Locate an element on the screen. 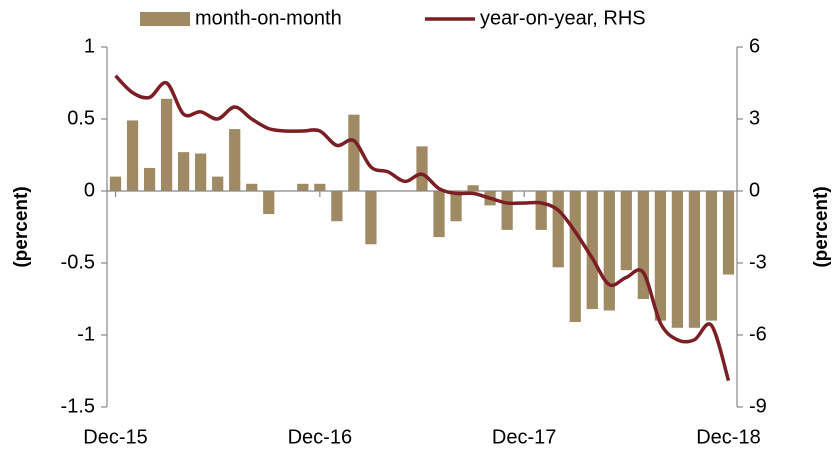  y-tick-label: -1.5 is located at coordinates (78, 406).